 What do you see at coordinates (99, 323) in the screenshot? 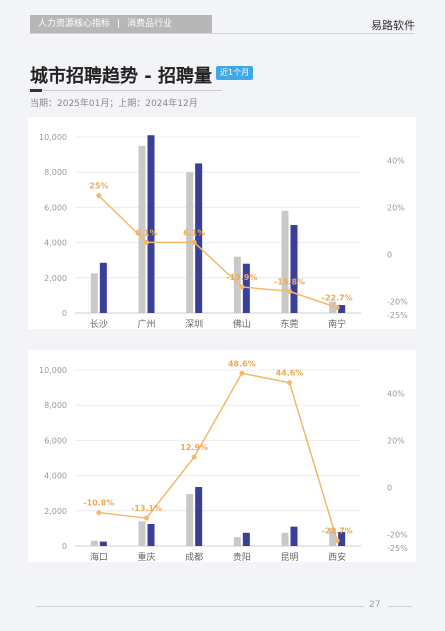
I see `x-tick-label: 长沙` at bounding box center [99, 323].